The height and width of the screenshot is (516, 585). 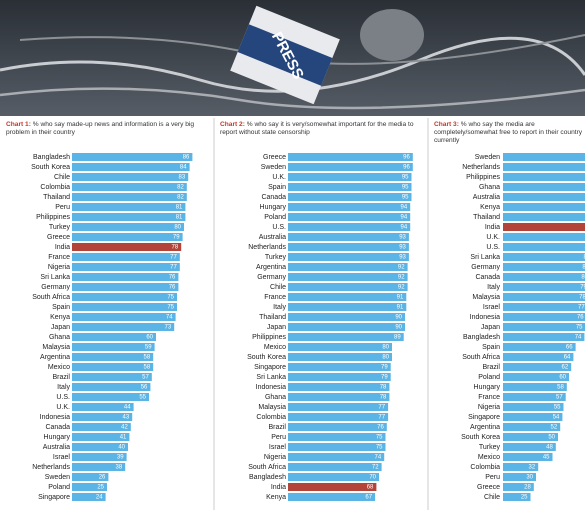 What do you see at coordinates (489, 457) in the screenshot?
I see `category-label: Mexico` at bounding box center [489, 457].